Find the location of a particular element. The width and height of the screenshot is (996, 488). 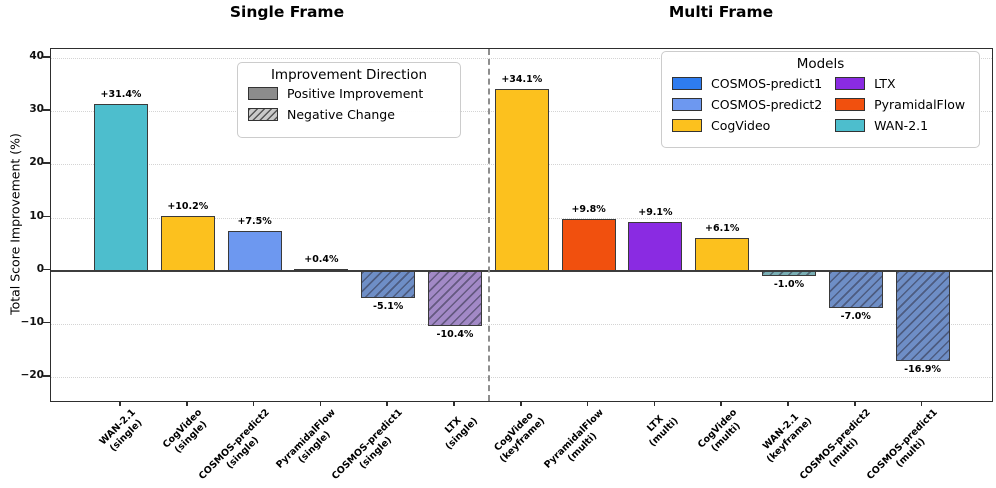

xtick-label-0: WAN-2.1 (single) is located at coordinates (121, 431).